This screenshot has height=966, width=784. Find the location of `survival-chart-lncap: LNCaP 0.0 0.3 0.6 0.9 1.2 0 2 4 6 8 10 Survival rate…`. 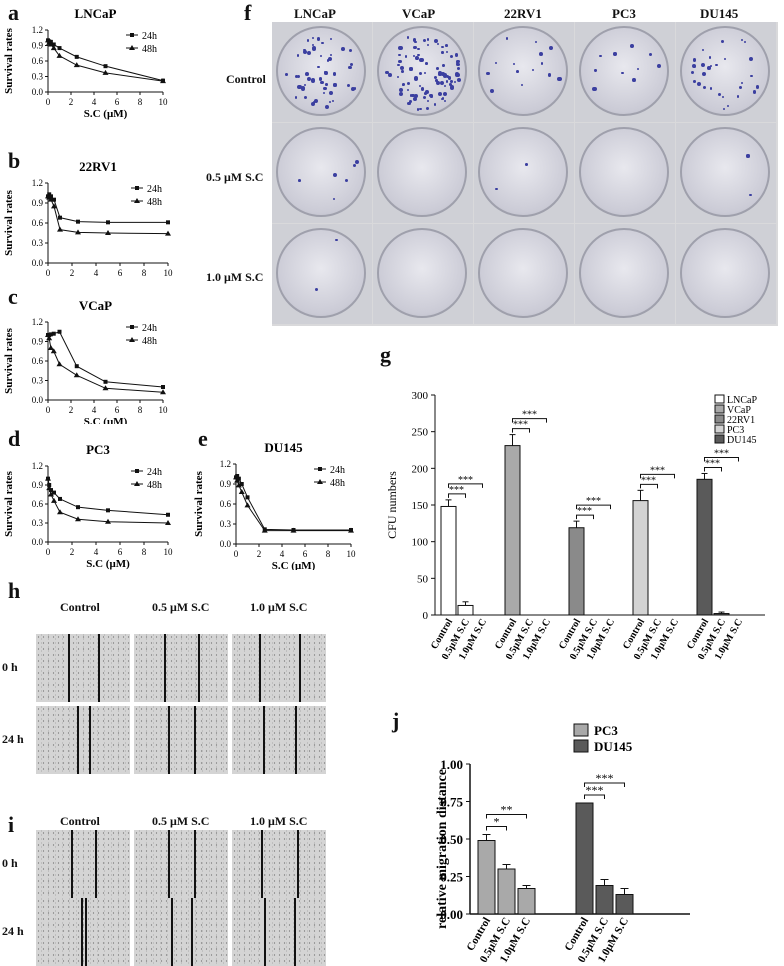

survival-chart-lncap: LNCaP 0.0 0.3 0.6 0.9 1.2 0 2 4 6 8 10 Survival rate… is located at coordinates (86, 63).